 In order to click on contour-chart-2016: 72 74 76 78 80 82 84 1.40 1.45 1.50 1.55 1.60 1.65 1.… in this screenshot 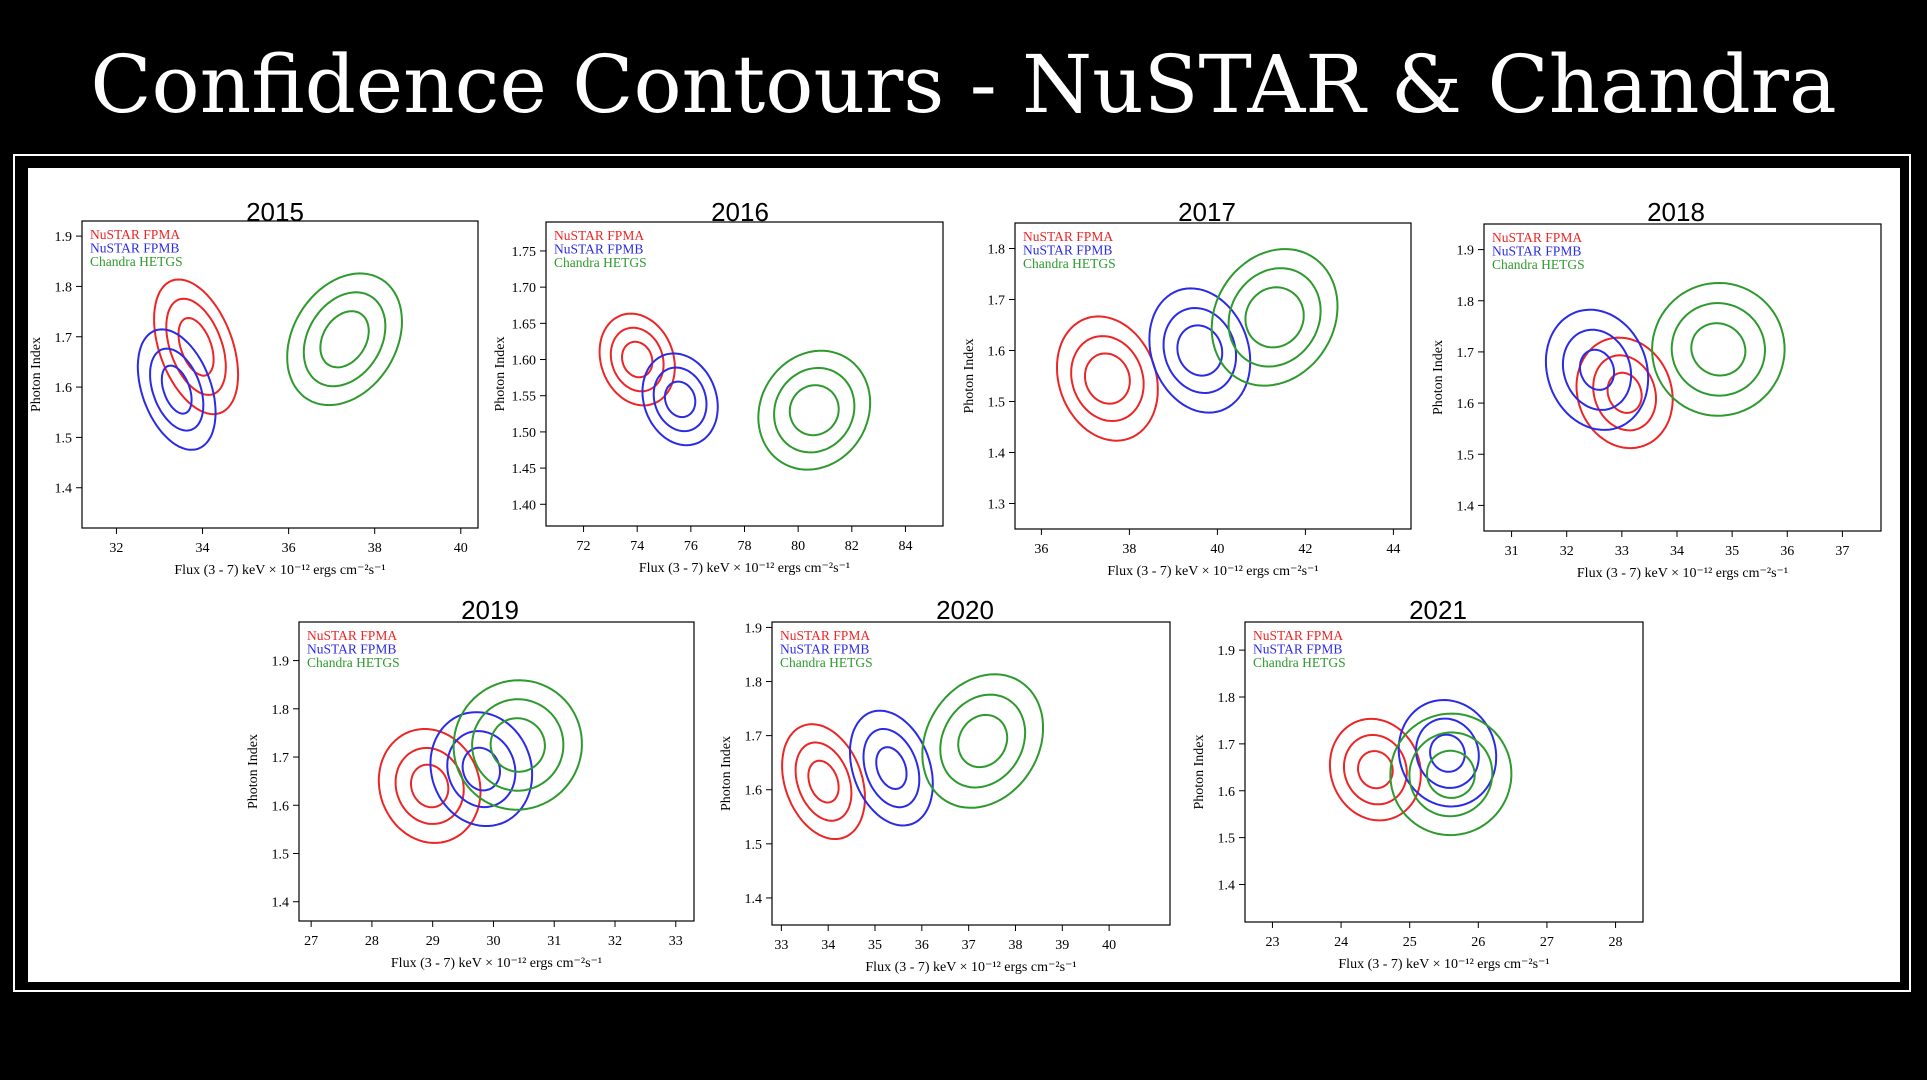, I will do `click(718, 398)`.